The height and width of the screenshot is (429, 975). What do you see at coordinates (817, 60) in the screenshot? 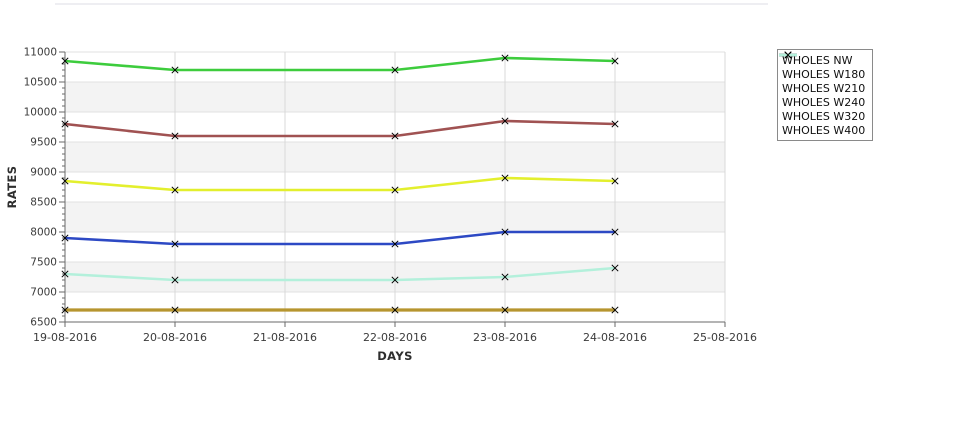
I see `legend-label: WHOLES NW` at bounding box center [817, 60].